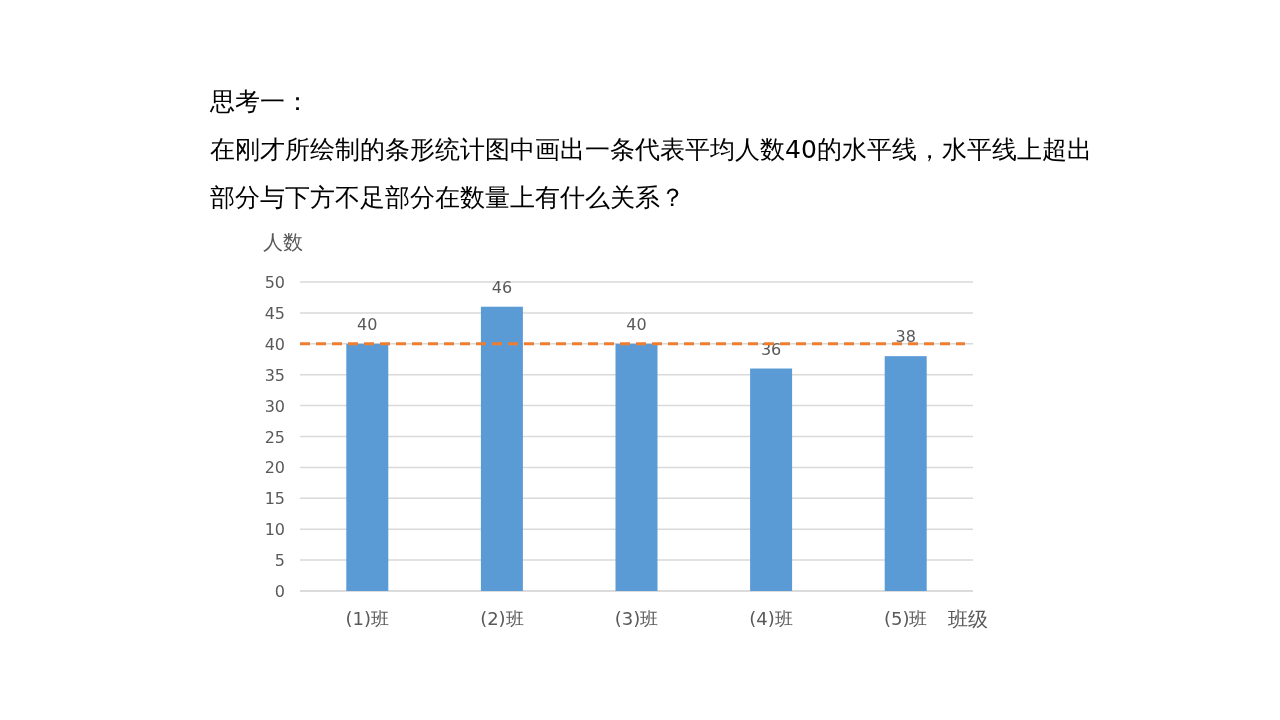 The height and width of the screenshot is (720, 1280). What do you see at coordinates (260, 102) in the screenshot?
I see `title: 思考一：` at bounding box center [260, 102].